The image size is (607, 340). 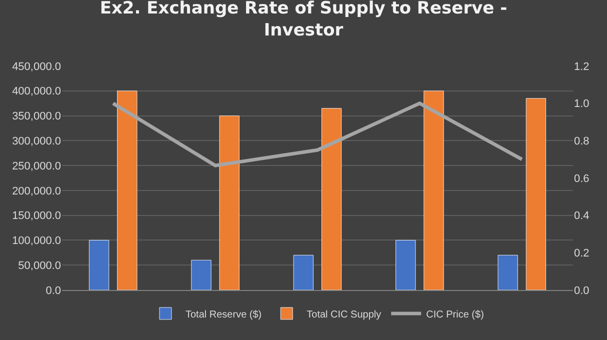 What do you see at coordinates (36, 241) in the screenshot?
I see `y-tick-label: 100,000.0` at bounding box center [36, 241].